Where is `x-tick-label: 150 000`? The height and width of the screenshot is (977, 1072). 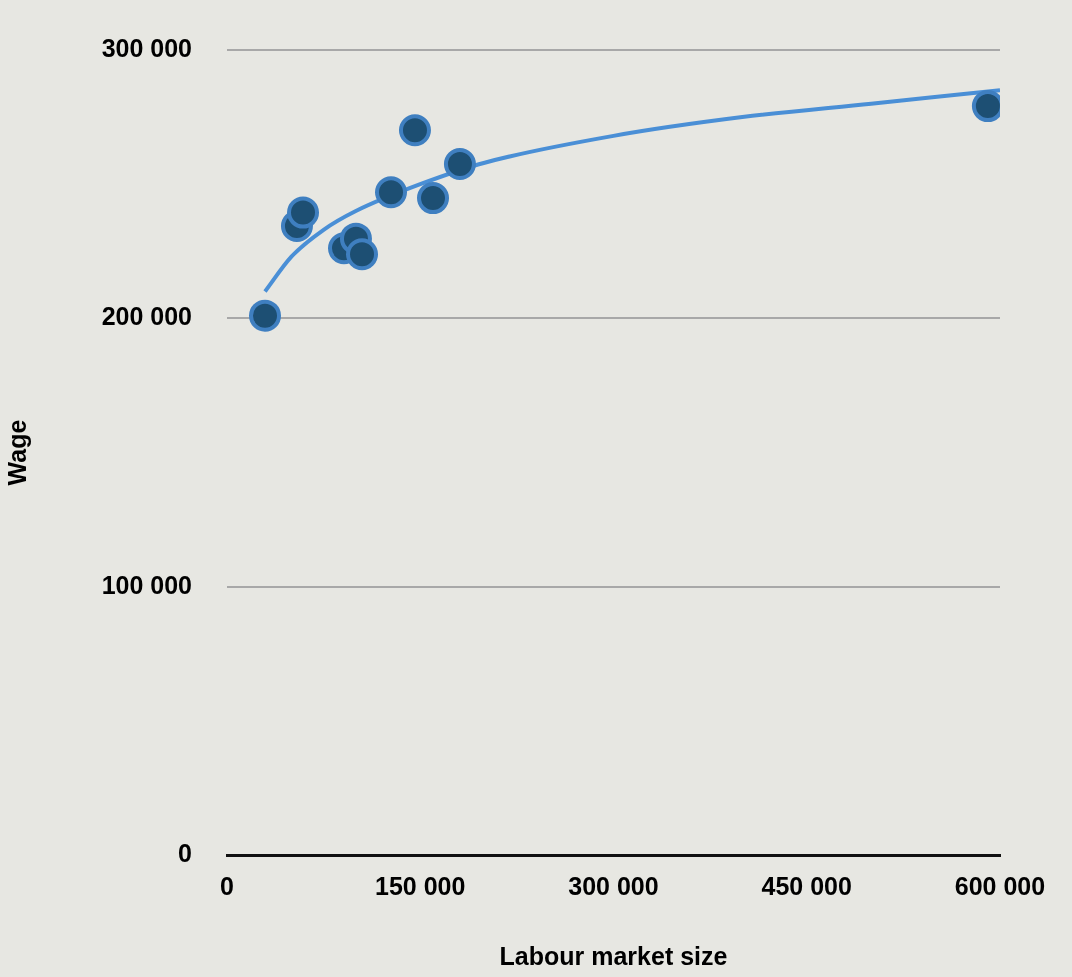
x-tick-label: 150 000 is located at coordinates (420, 885).